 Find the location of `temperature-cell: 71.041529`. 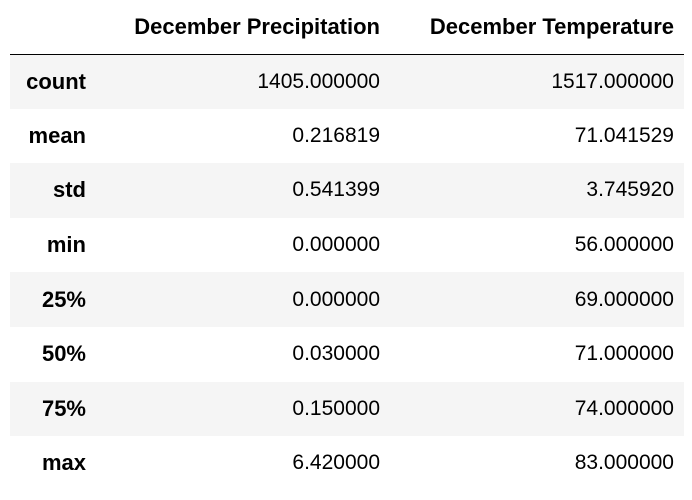

temperature-cell: 71.041529 is located at coordinates (624, 135).